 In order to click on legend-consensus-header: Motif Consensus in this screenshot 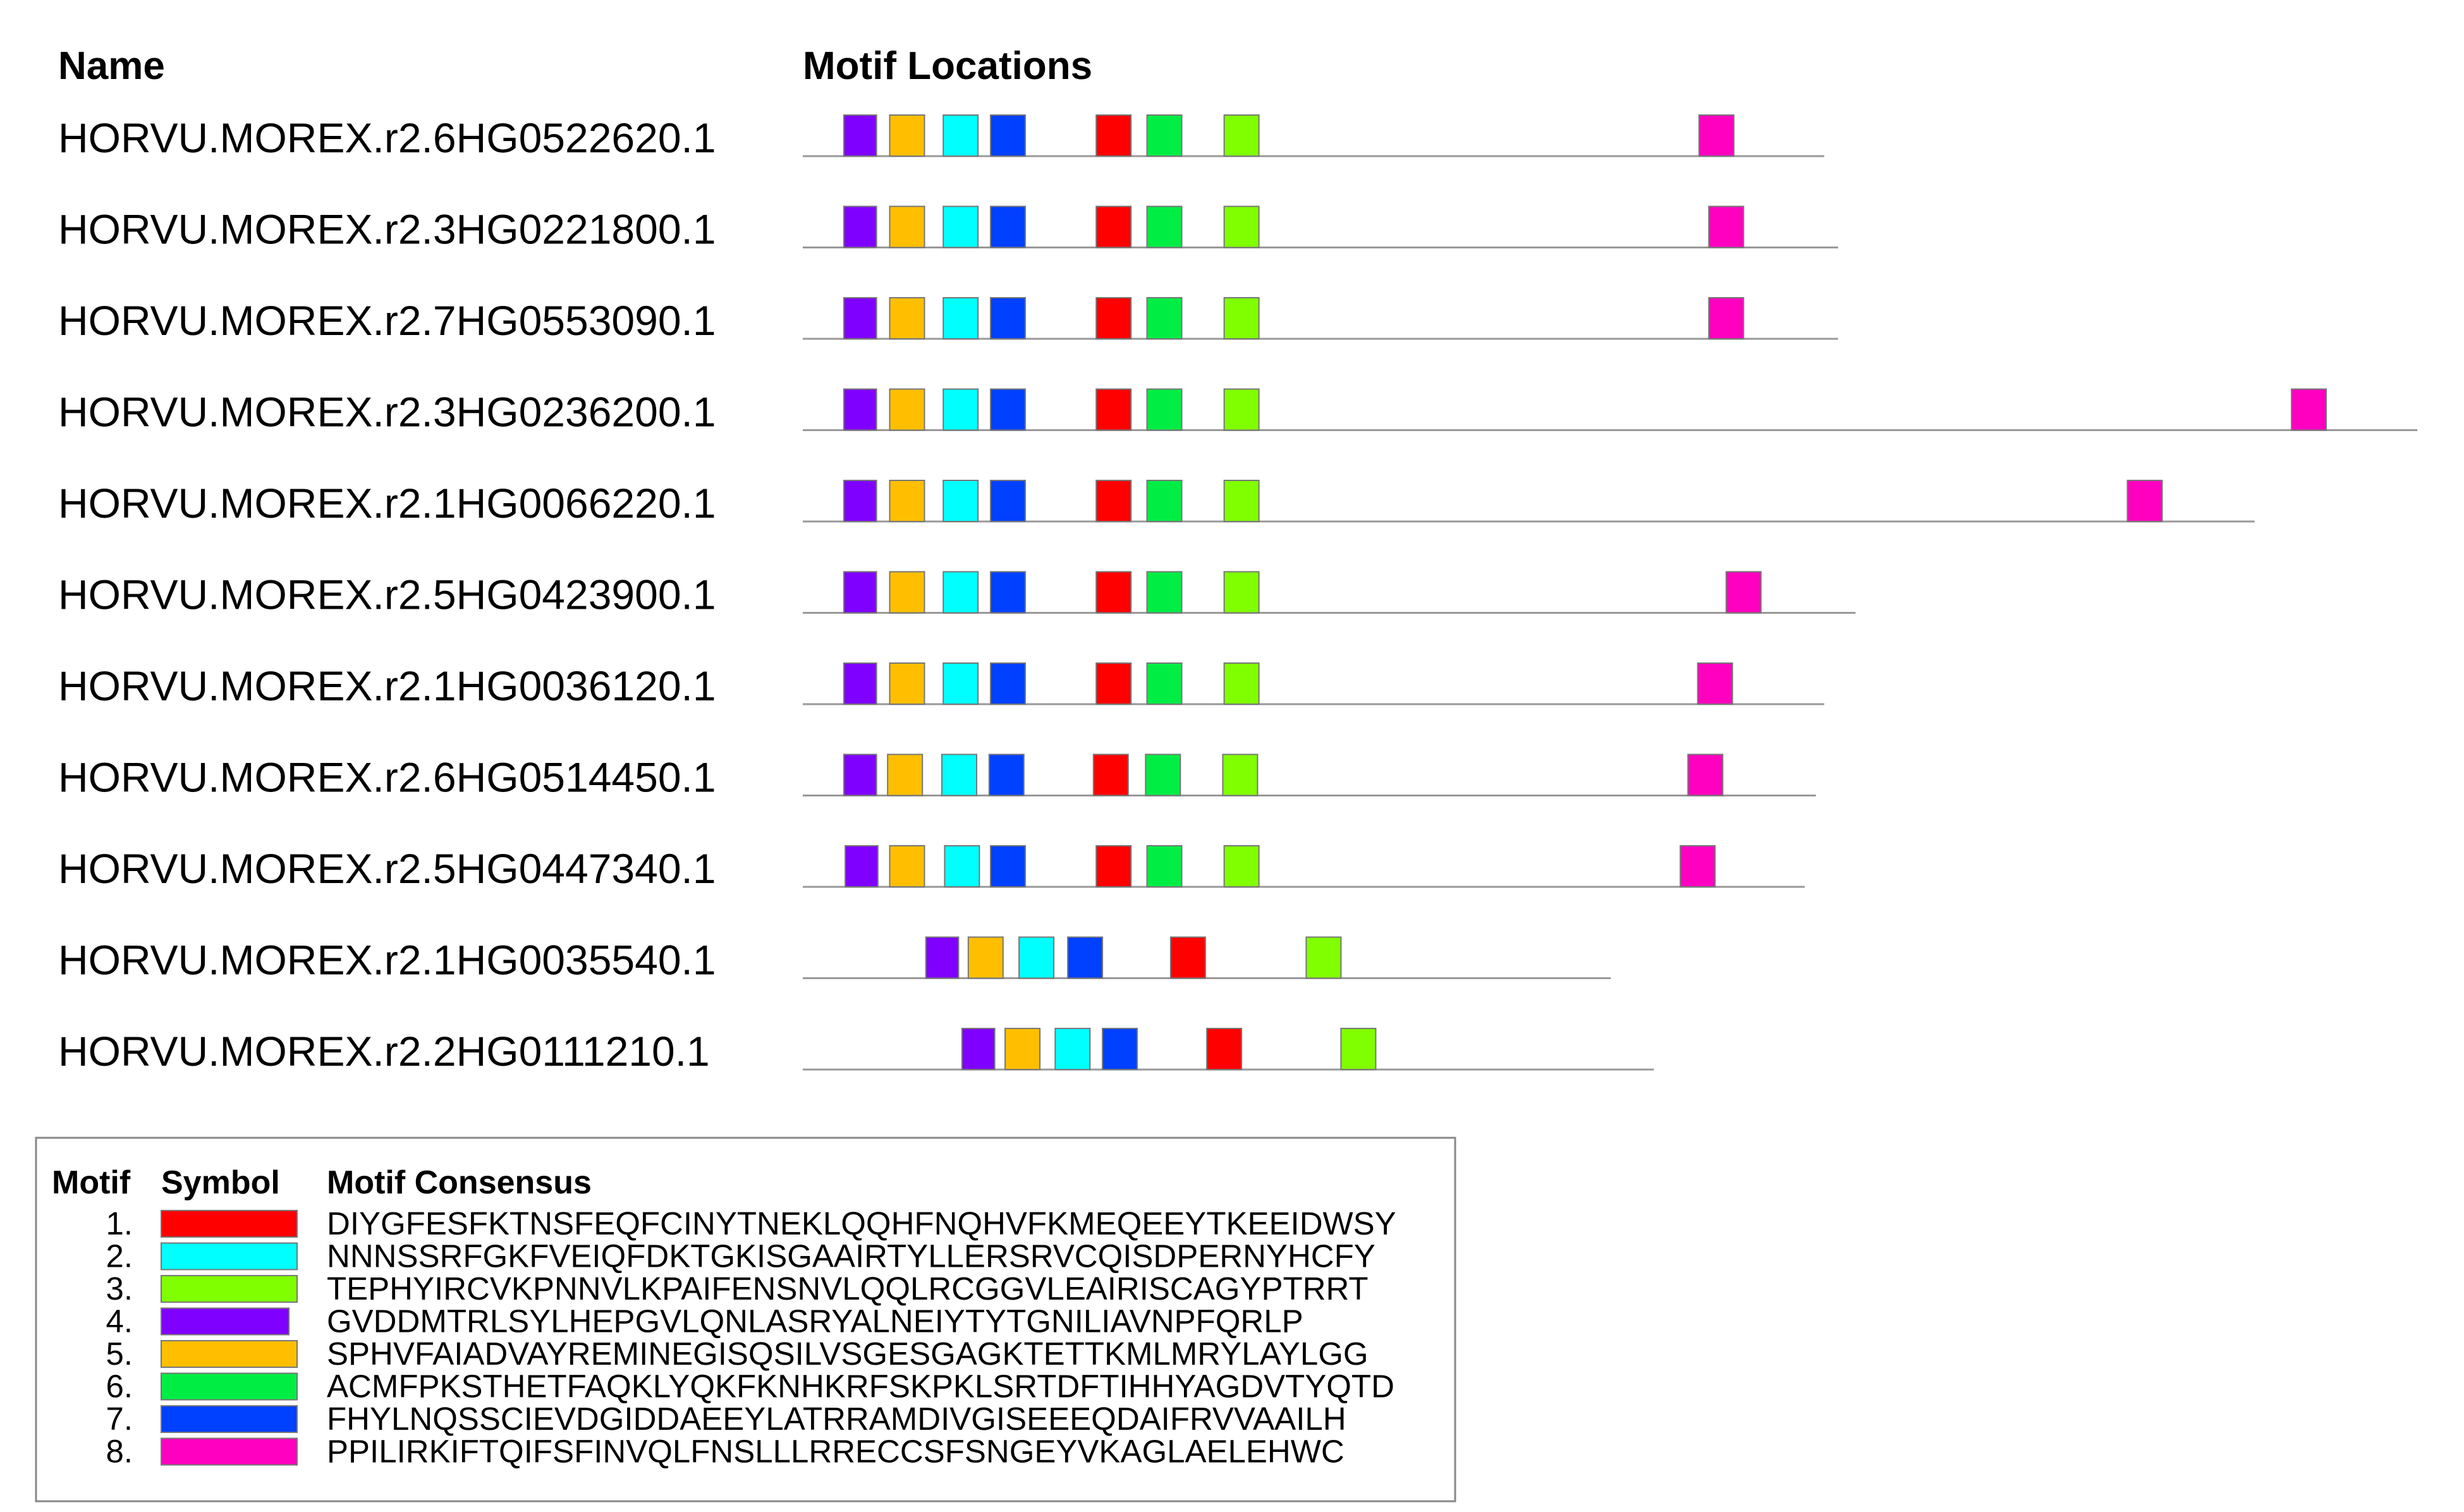, I will do `click(460, 1182)`.